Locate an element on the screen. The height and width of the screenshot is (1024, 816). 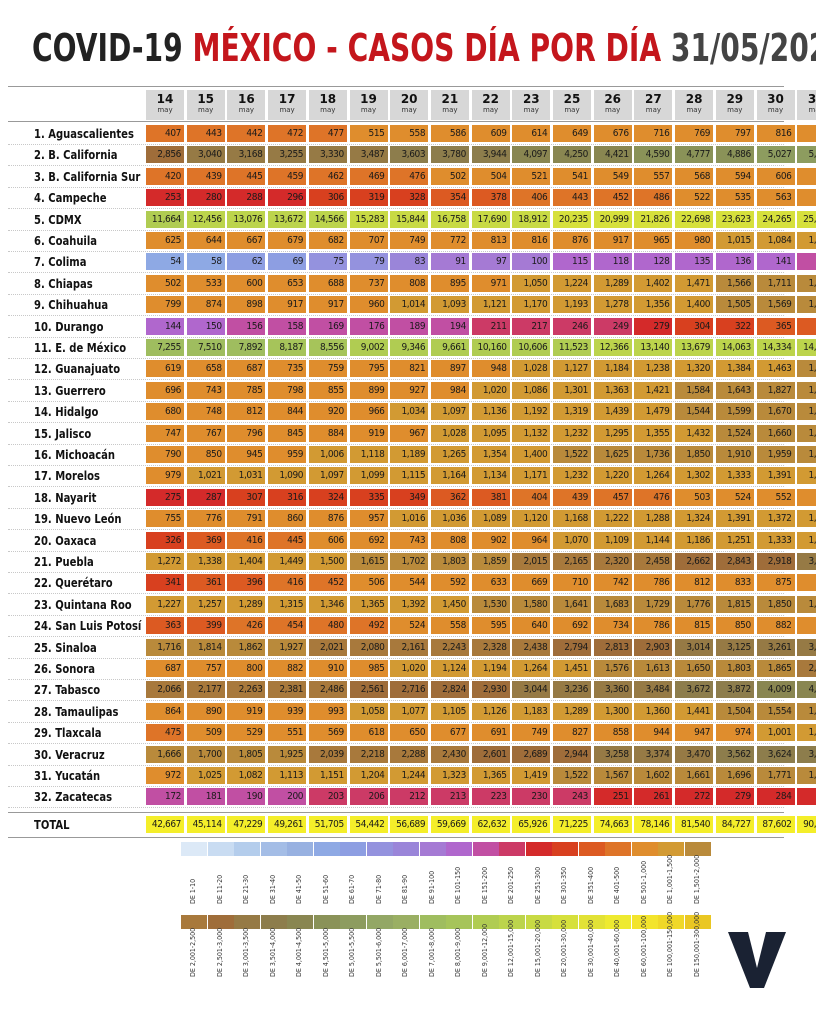
data-cell: 993 is located at coordinates (327, 711).